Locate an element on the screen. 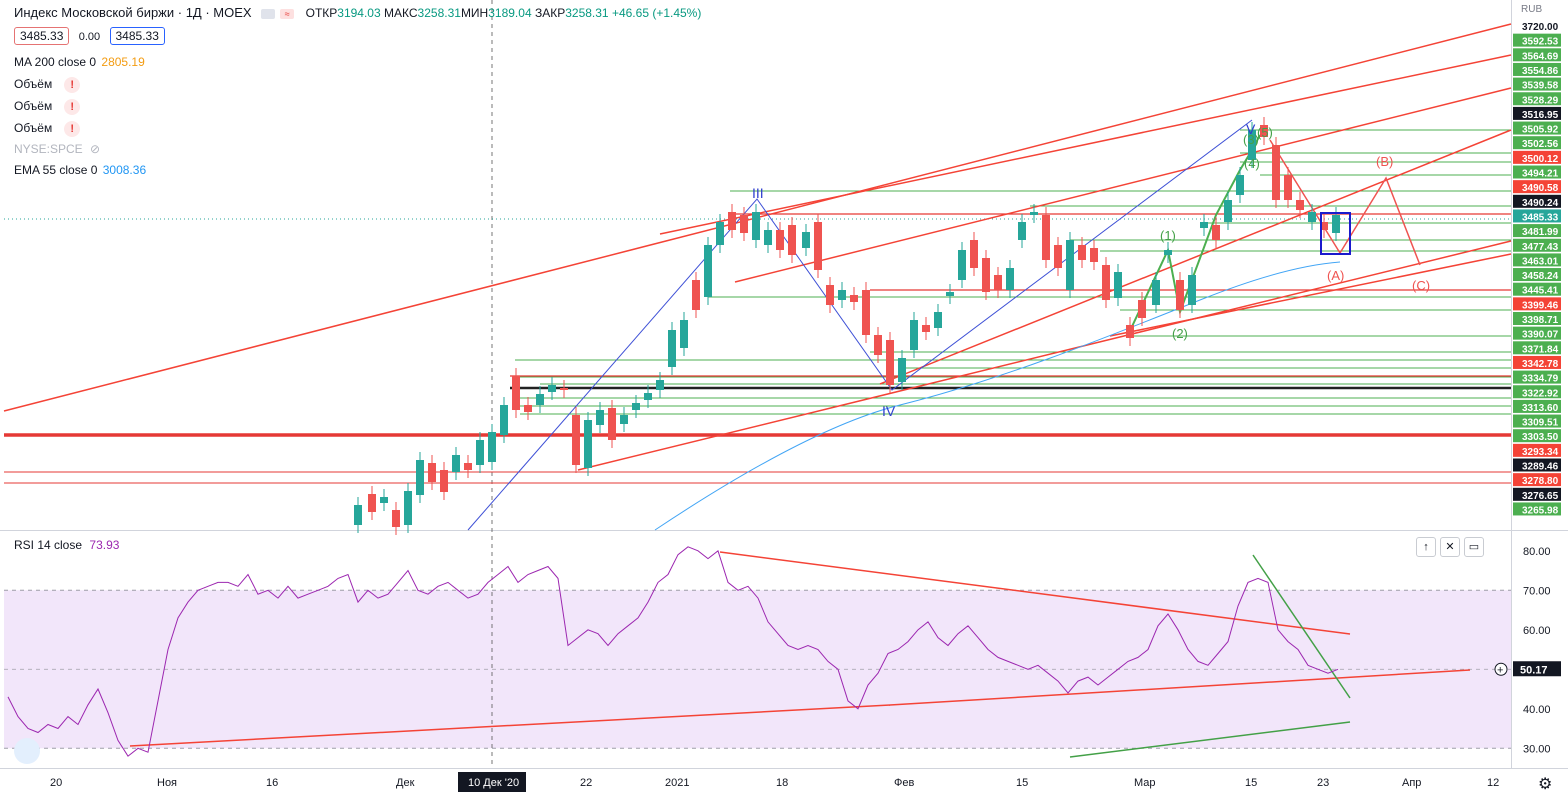  open-value: 3194.03 is located at coordinates (359, 13).